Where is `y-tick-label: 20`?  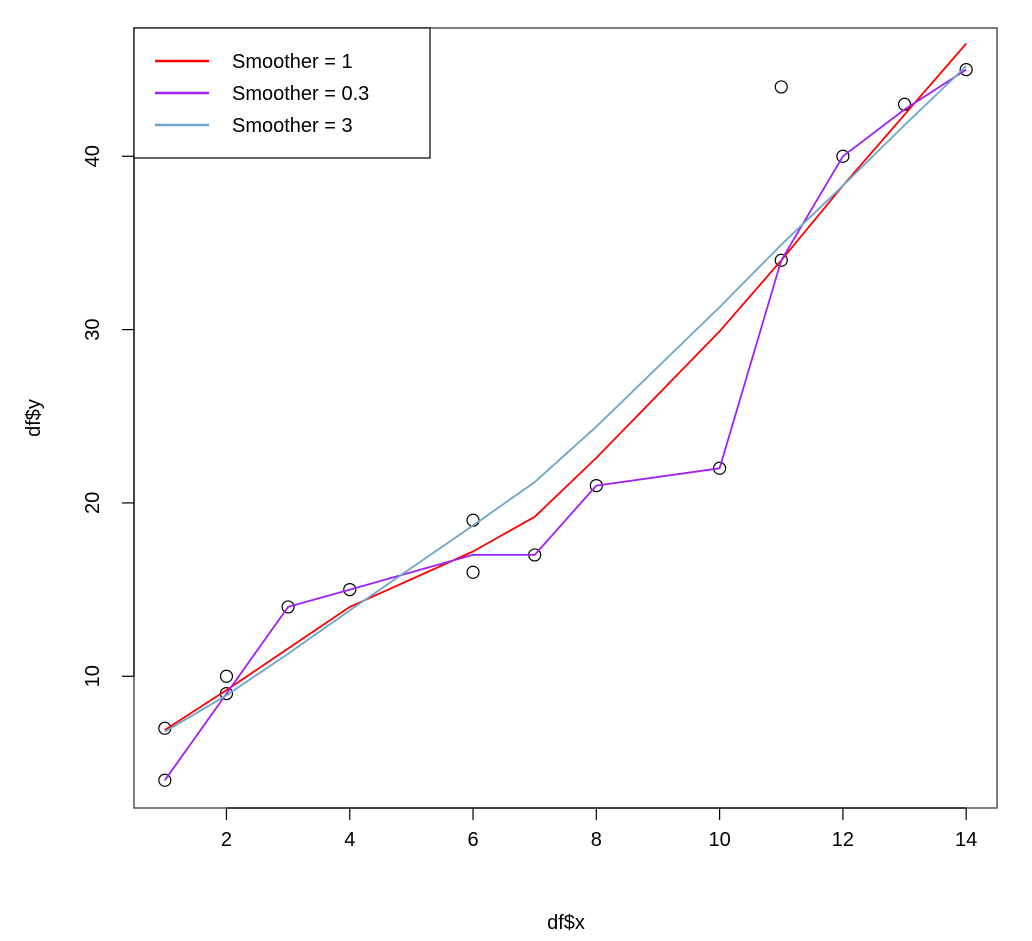
y-tick-label: 20 is located at coordinates (93, 503).